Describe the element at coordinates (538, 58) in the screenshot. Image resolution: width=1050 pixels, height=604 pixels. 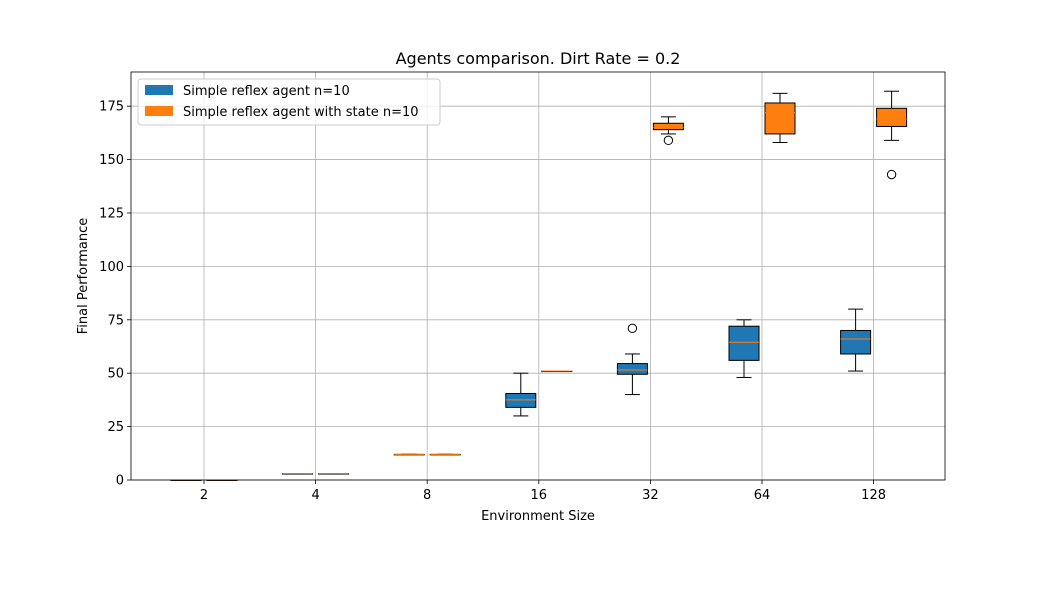
I see `chart-title: Agents comparison. Dirt Rate = 0.2` at that location.